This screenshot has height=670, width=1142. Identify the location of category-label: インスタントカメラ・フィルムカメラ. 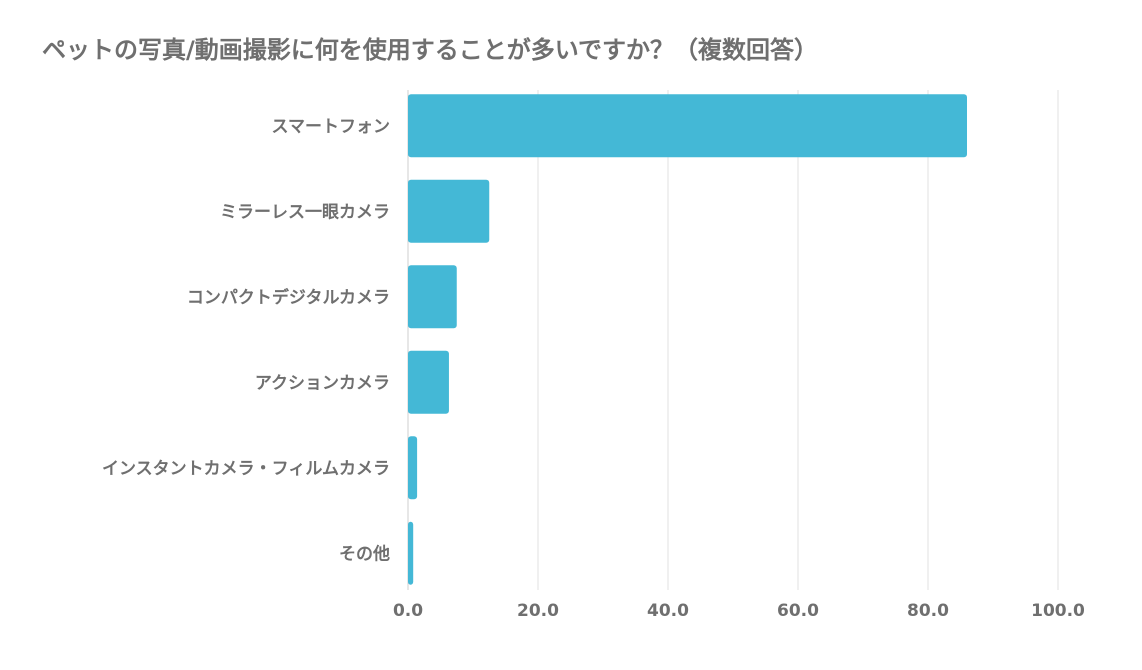
(246, 469).